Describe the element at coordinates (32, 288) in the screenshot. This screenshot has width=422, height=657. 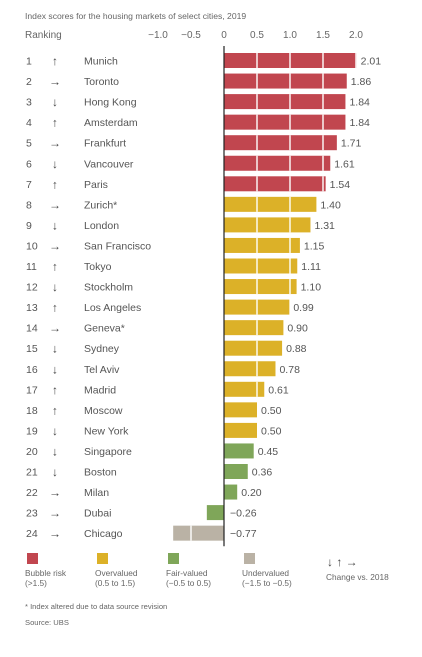
I see `rank-number: 12` at that location.